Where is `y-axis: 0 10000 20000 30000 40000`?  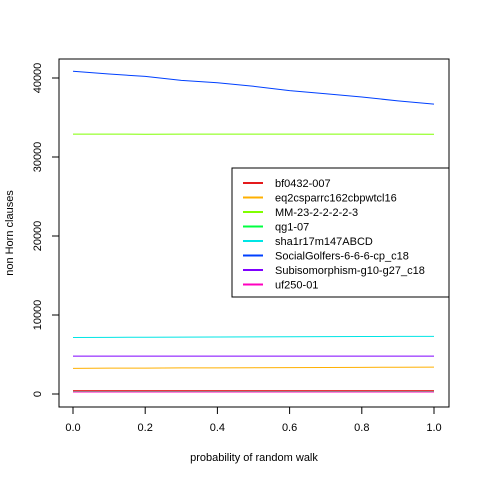 y-axis: 0 10000 20000 30000 40000 is located at coordinates (45, 230).